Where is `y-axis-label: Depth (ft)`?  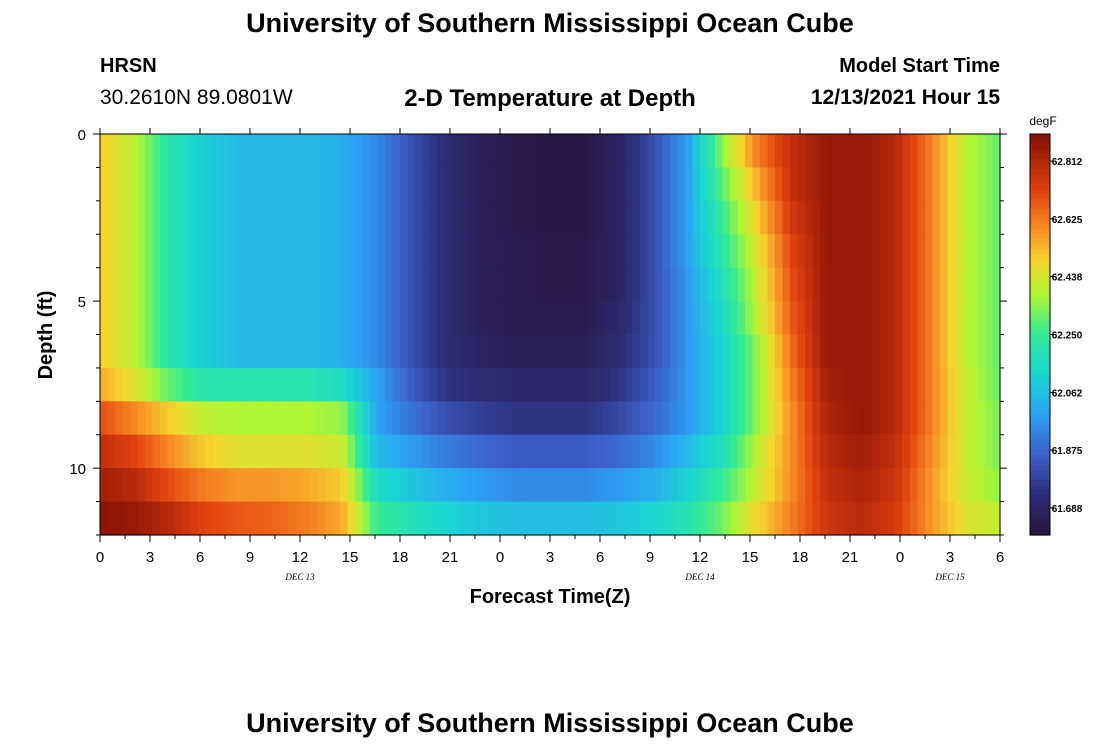 y-axis-label: Depth (ft) is located at coordinates (46, 335).